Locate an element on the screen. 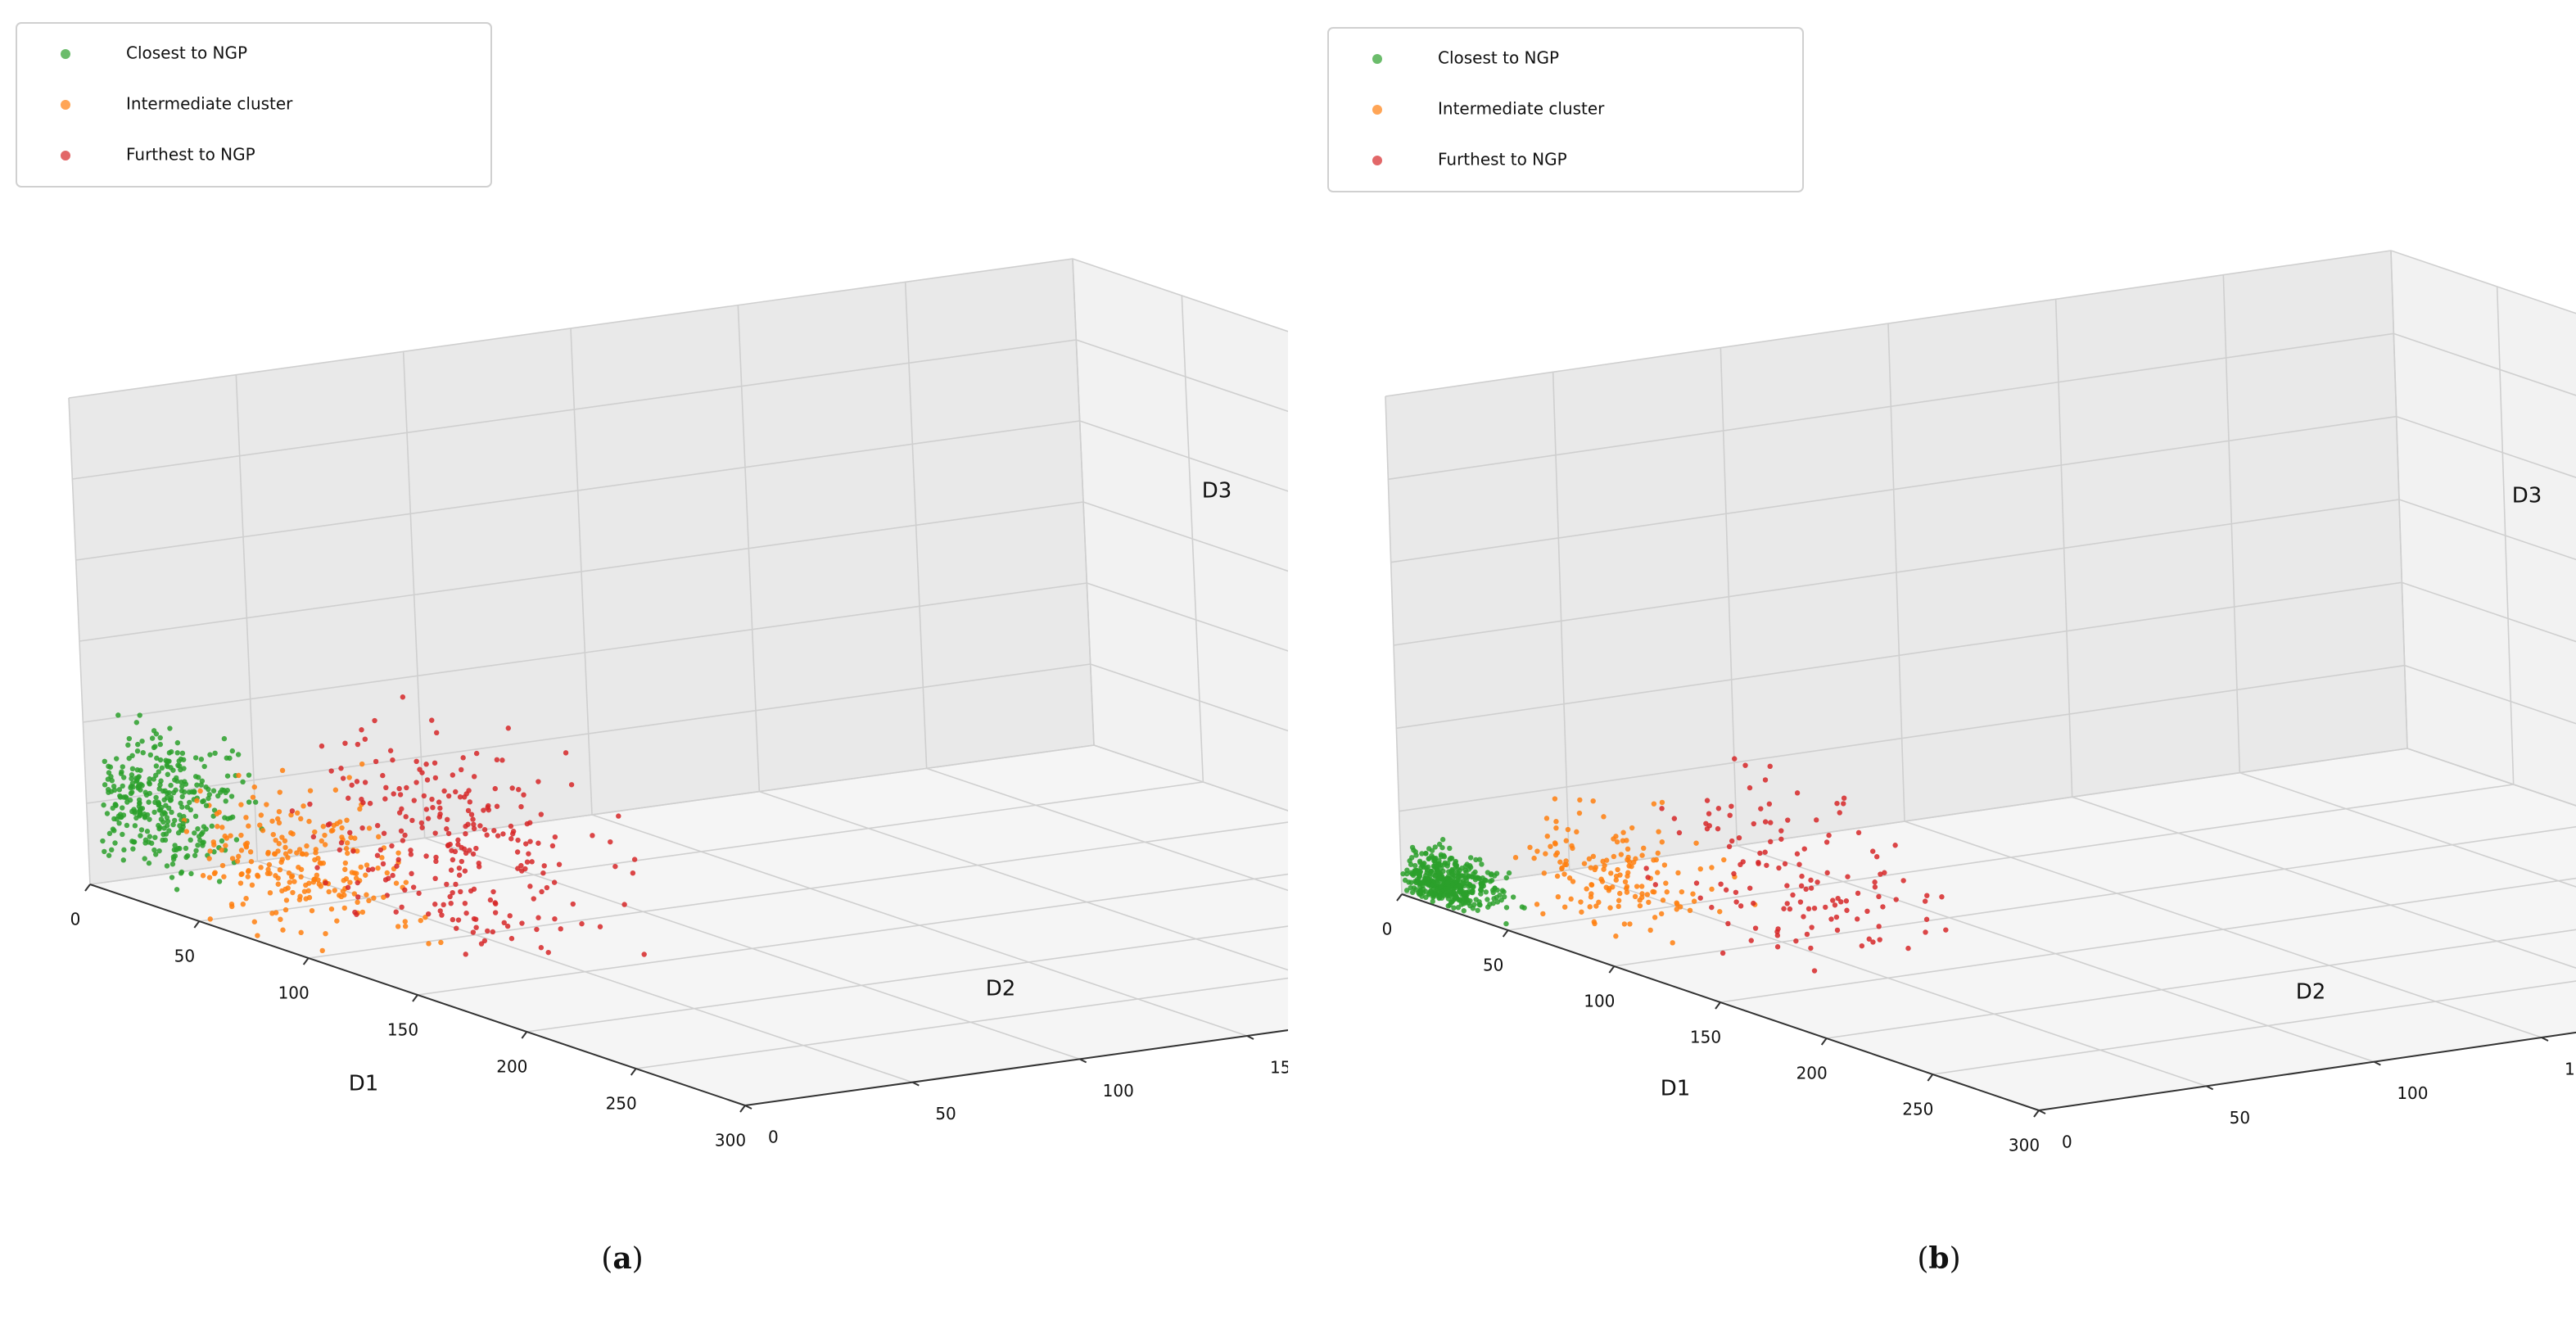 The image size is (2576, 1320). legend-marker-furthest is located at coordinates (1377, 160).